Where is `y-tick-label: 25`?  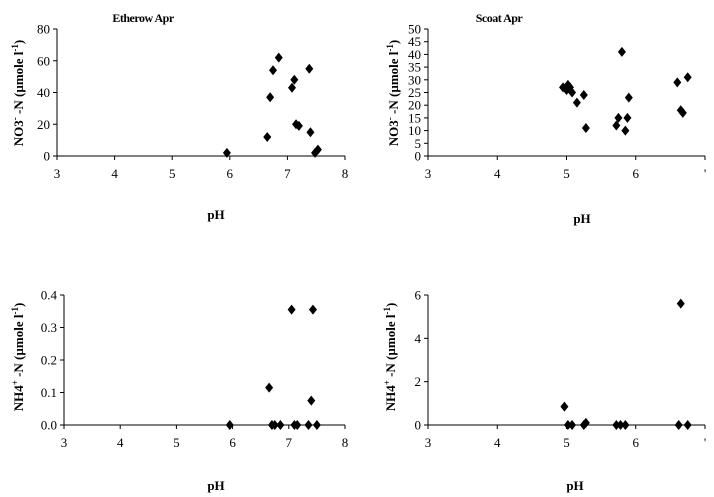 y-tick-label: 25 is located at coordinates (414, 92).